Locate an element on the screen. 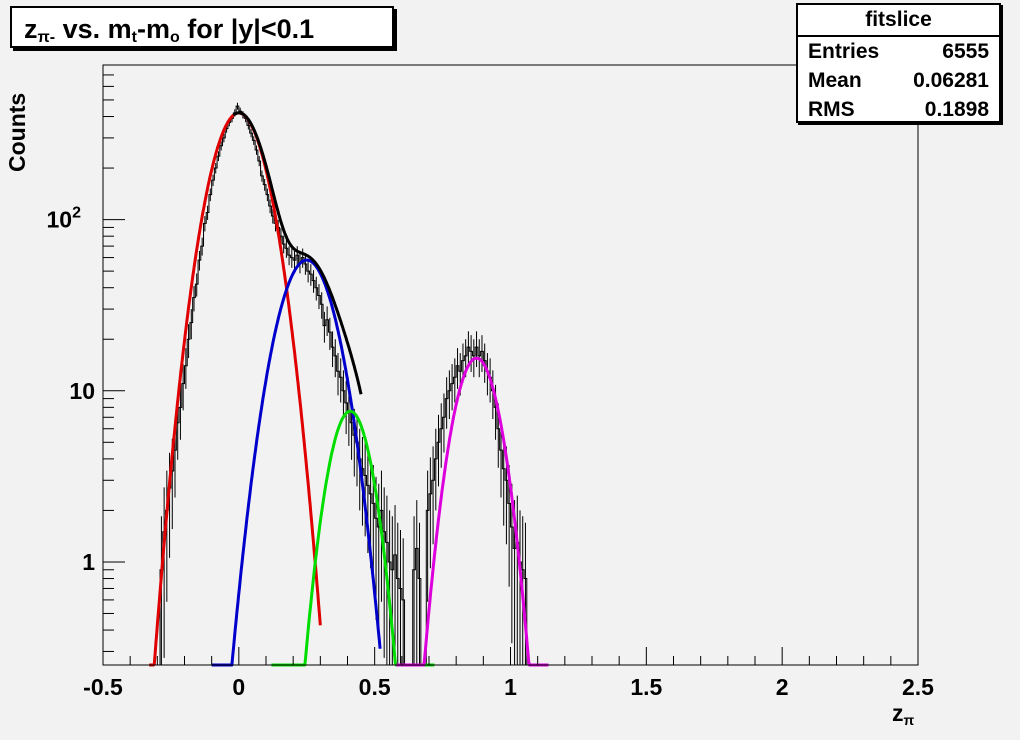  title-minus-m: -m is located at coordinates (153, 29).